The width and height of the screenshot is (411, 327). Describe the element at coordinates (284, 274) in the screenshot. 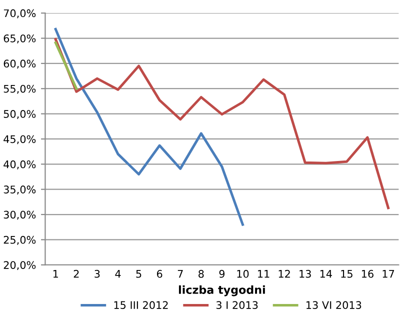

I see `x-tick-label: 12` at that location.